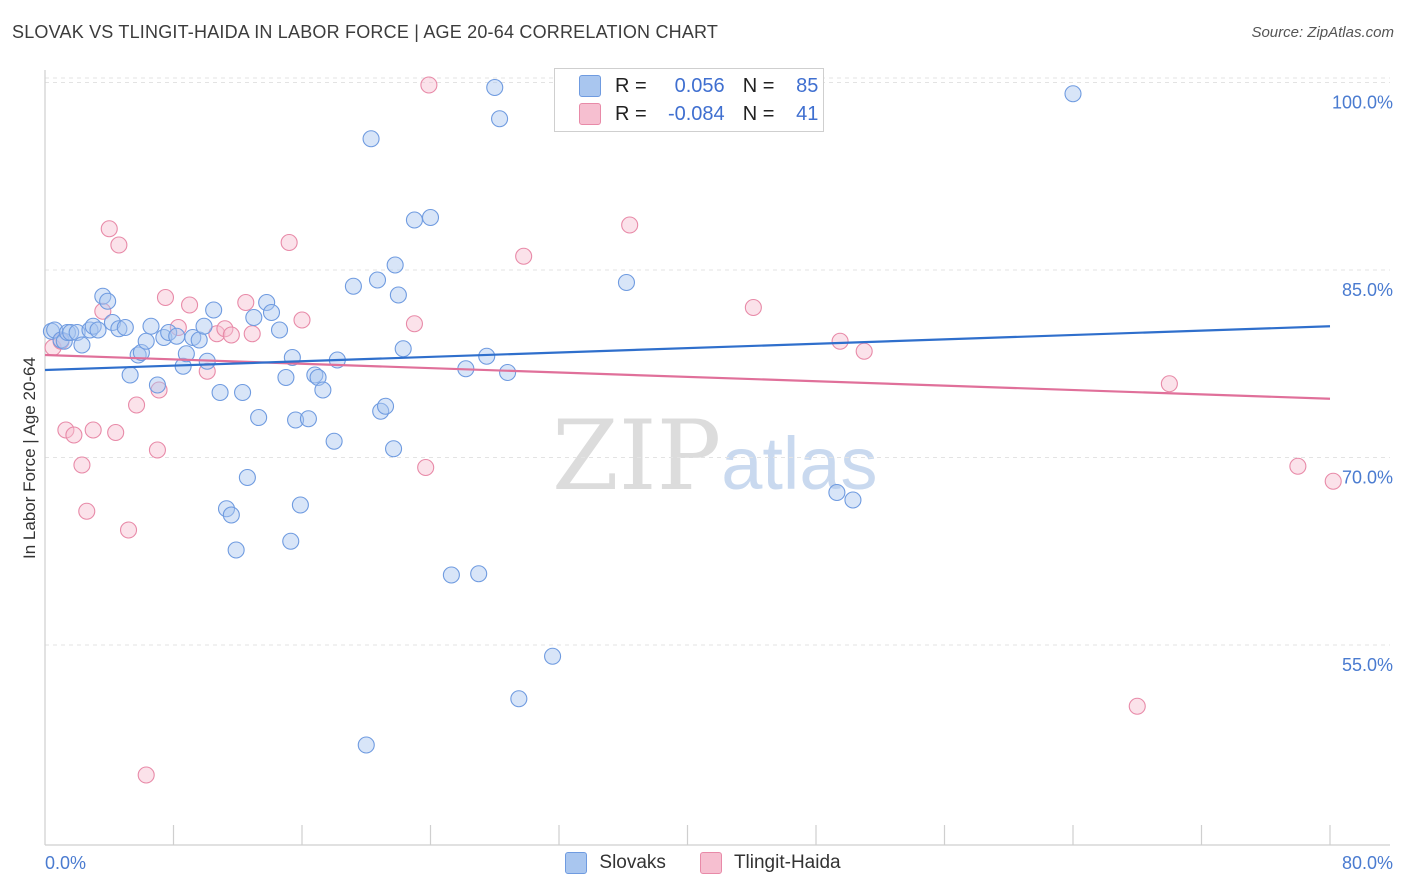  I want to click on legend-r-value: 0.056, so click(699, 85).